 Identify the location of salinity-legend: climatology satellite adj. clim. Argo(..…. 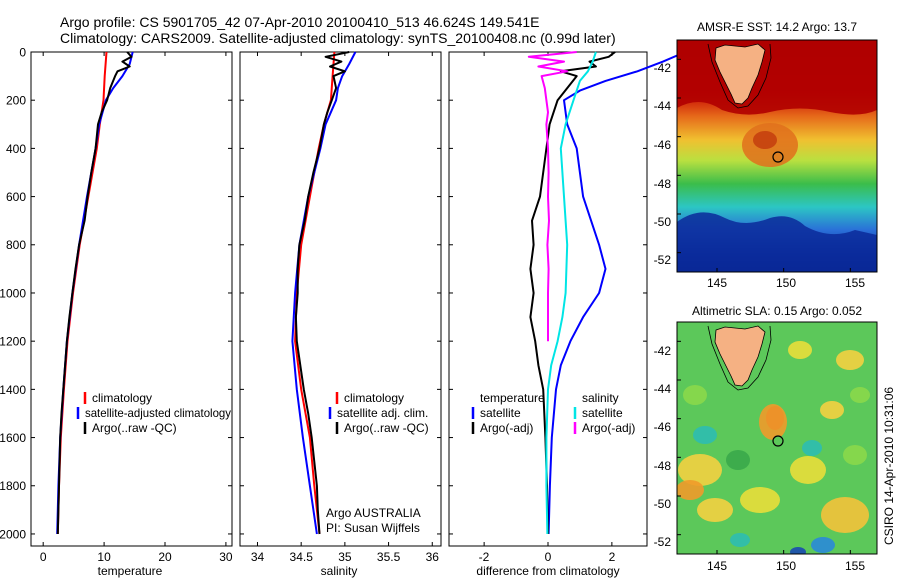
(378, 413).